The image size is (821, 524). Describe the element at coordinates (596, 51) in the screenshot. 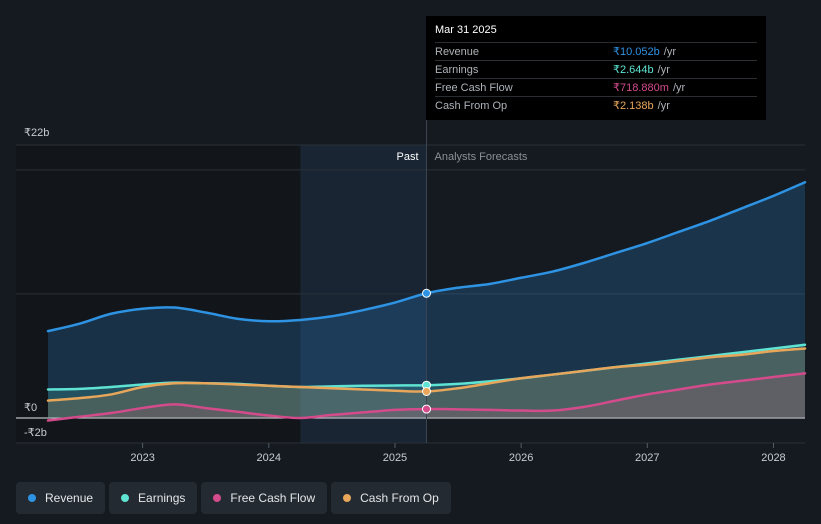

I see `tooltip-row-revenue: Revenue ₹10.052b /yr` at that location.